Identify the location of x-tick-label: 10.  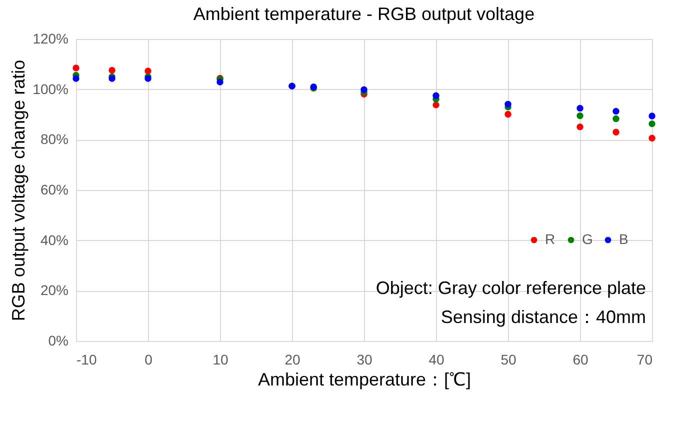
(220, 360).